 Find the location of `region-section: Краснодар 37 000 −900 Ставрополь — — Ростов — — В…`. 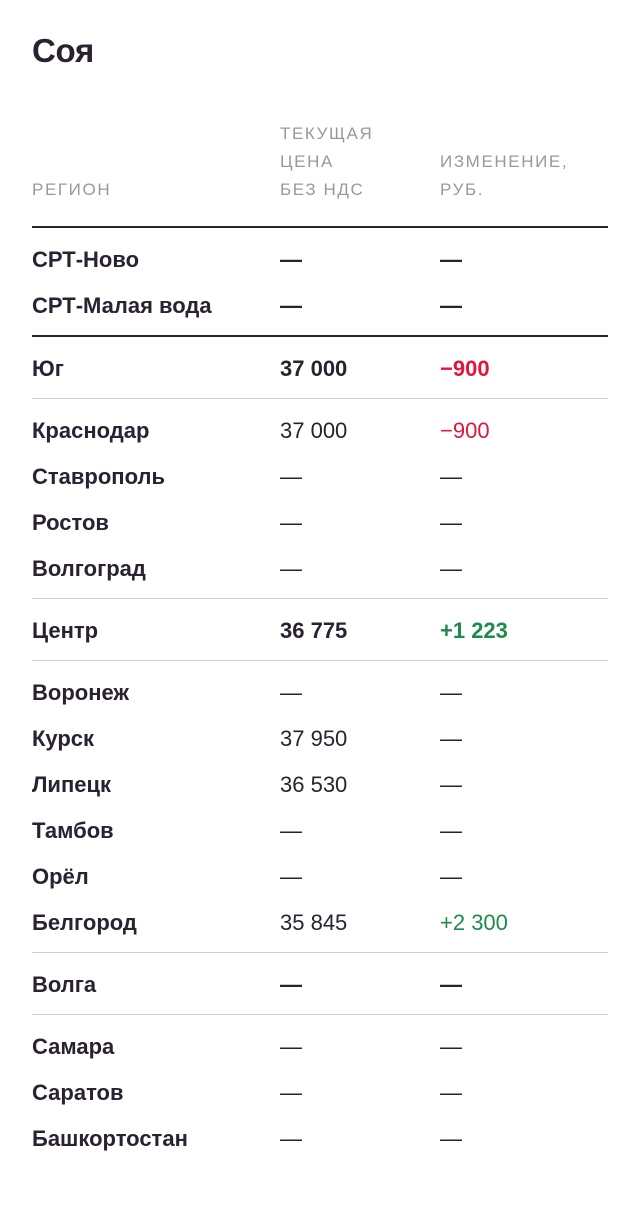

region-section: Краснодар 37 000 −900 Ставрополь — — Ростов — — В… is located at coordinates (320, 499).